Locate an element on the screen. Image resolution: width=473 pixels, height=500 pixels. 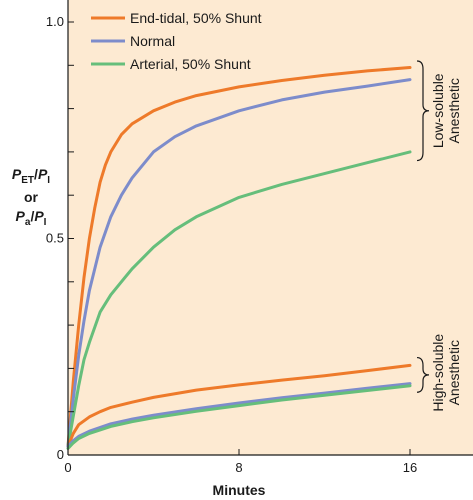
y-axis-label-line1: PET/PI is located at coordinates (31, 176).